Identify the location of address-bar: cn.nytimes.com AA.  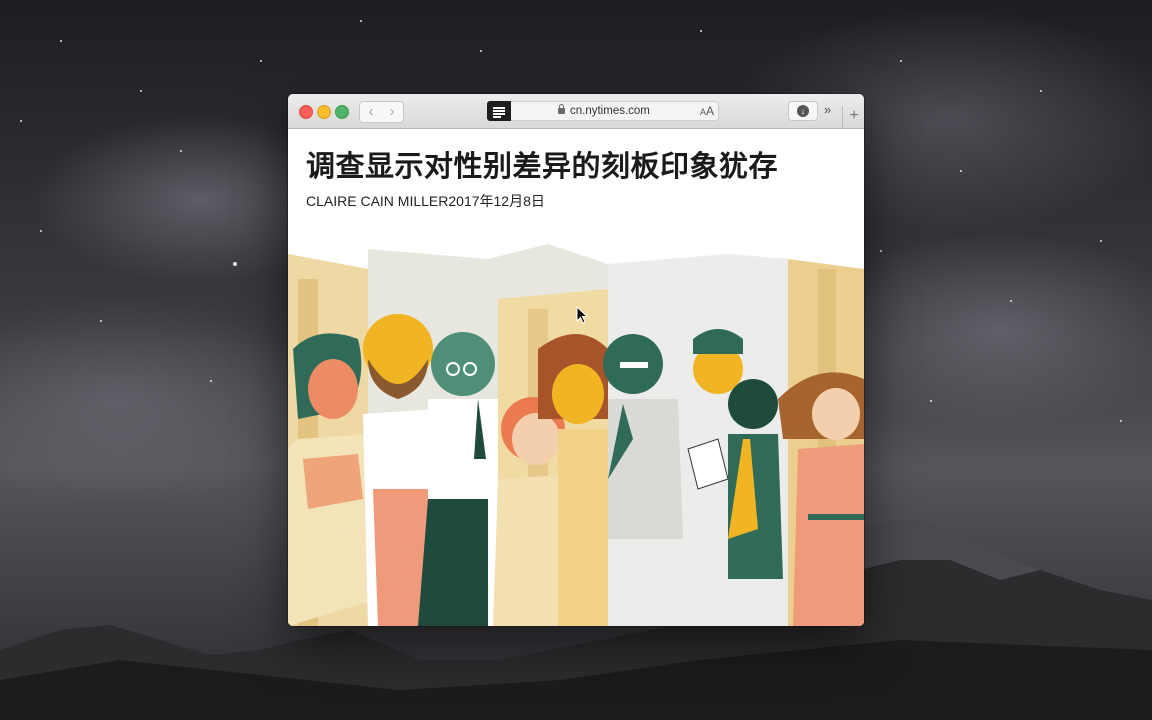
(615, 111).